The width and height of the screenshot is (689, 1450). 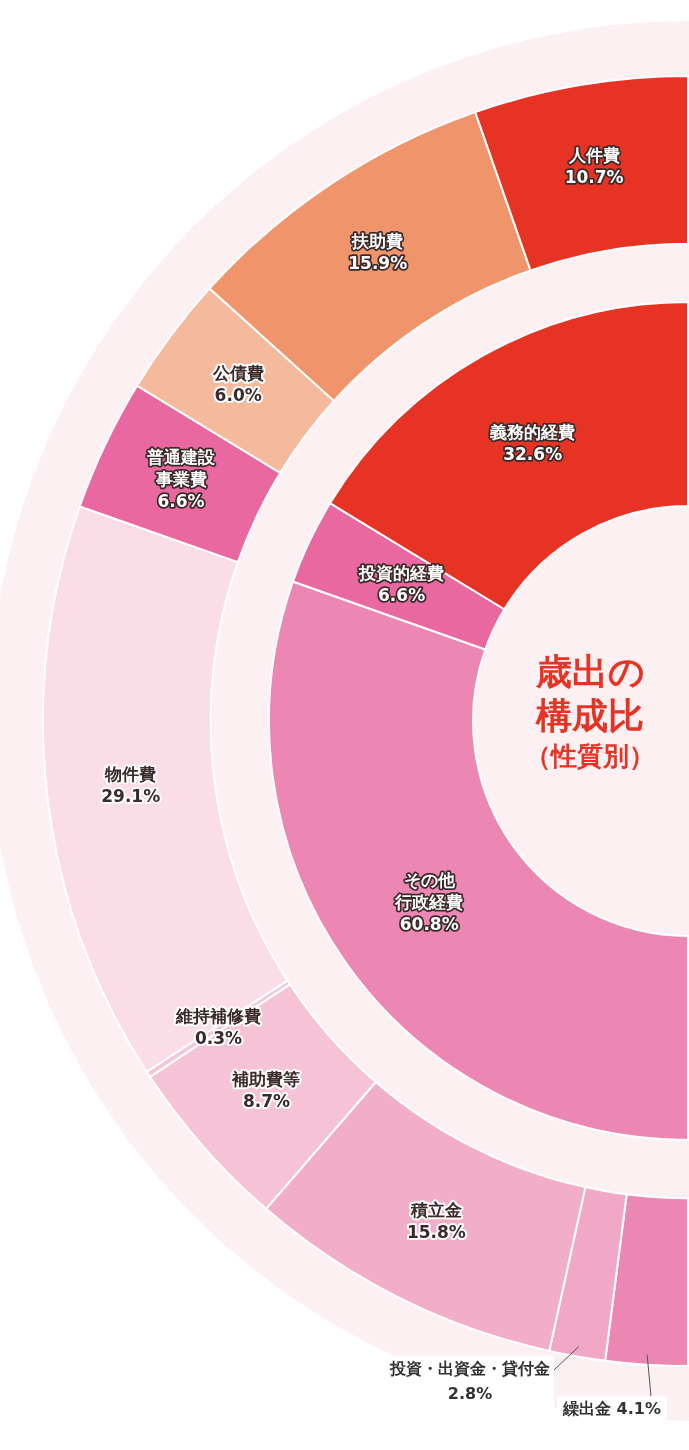 What do you see at coordinates (436, 1232) in the screenshot?
I see `data-label: 15.8%` at bounding box center [436, 1232].